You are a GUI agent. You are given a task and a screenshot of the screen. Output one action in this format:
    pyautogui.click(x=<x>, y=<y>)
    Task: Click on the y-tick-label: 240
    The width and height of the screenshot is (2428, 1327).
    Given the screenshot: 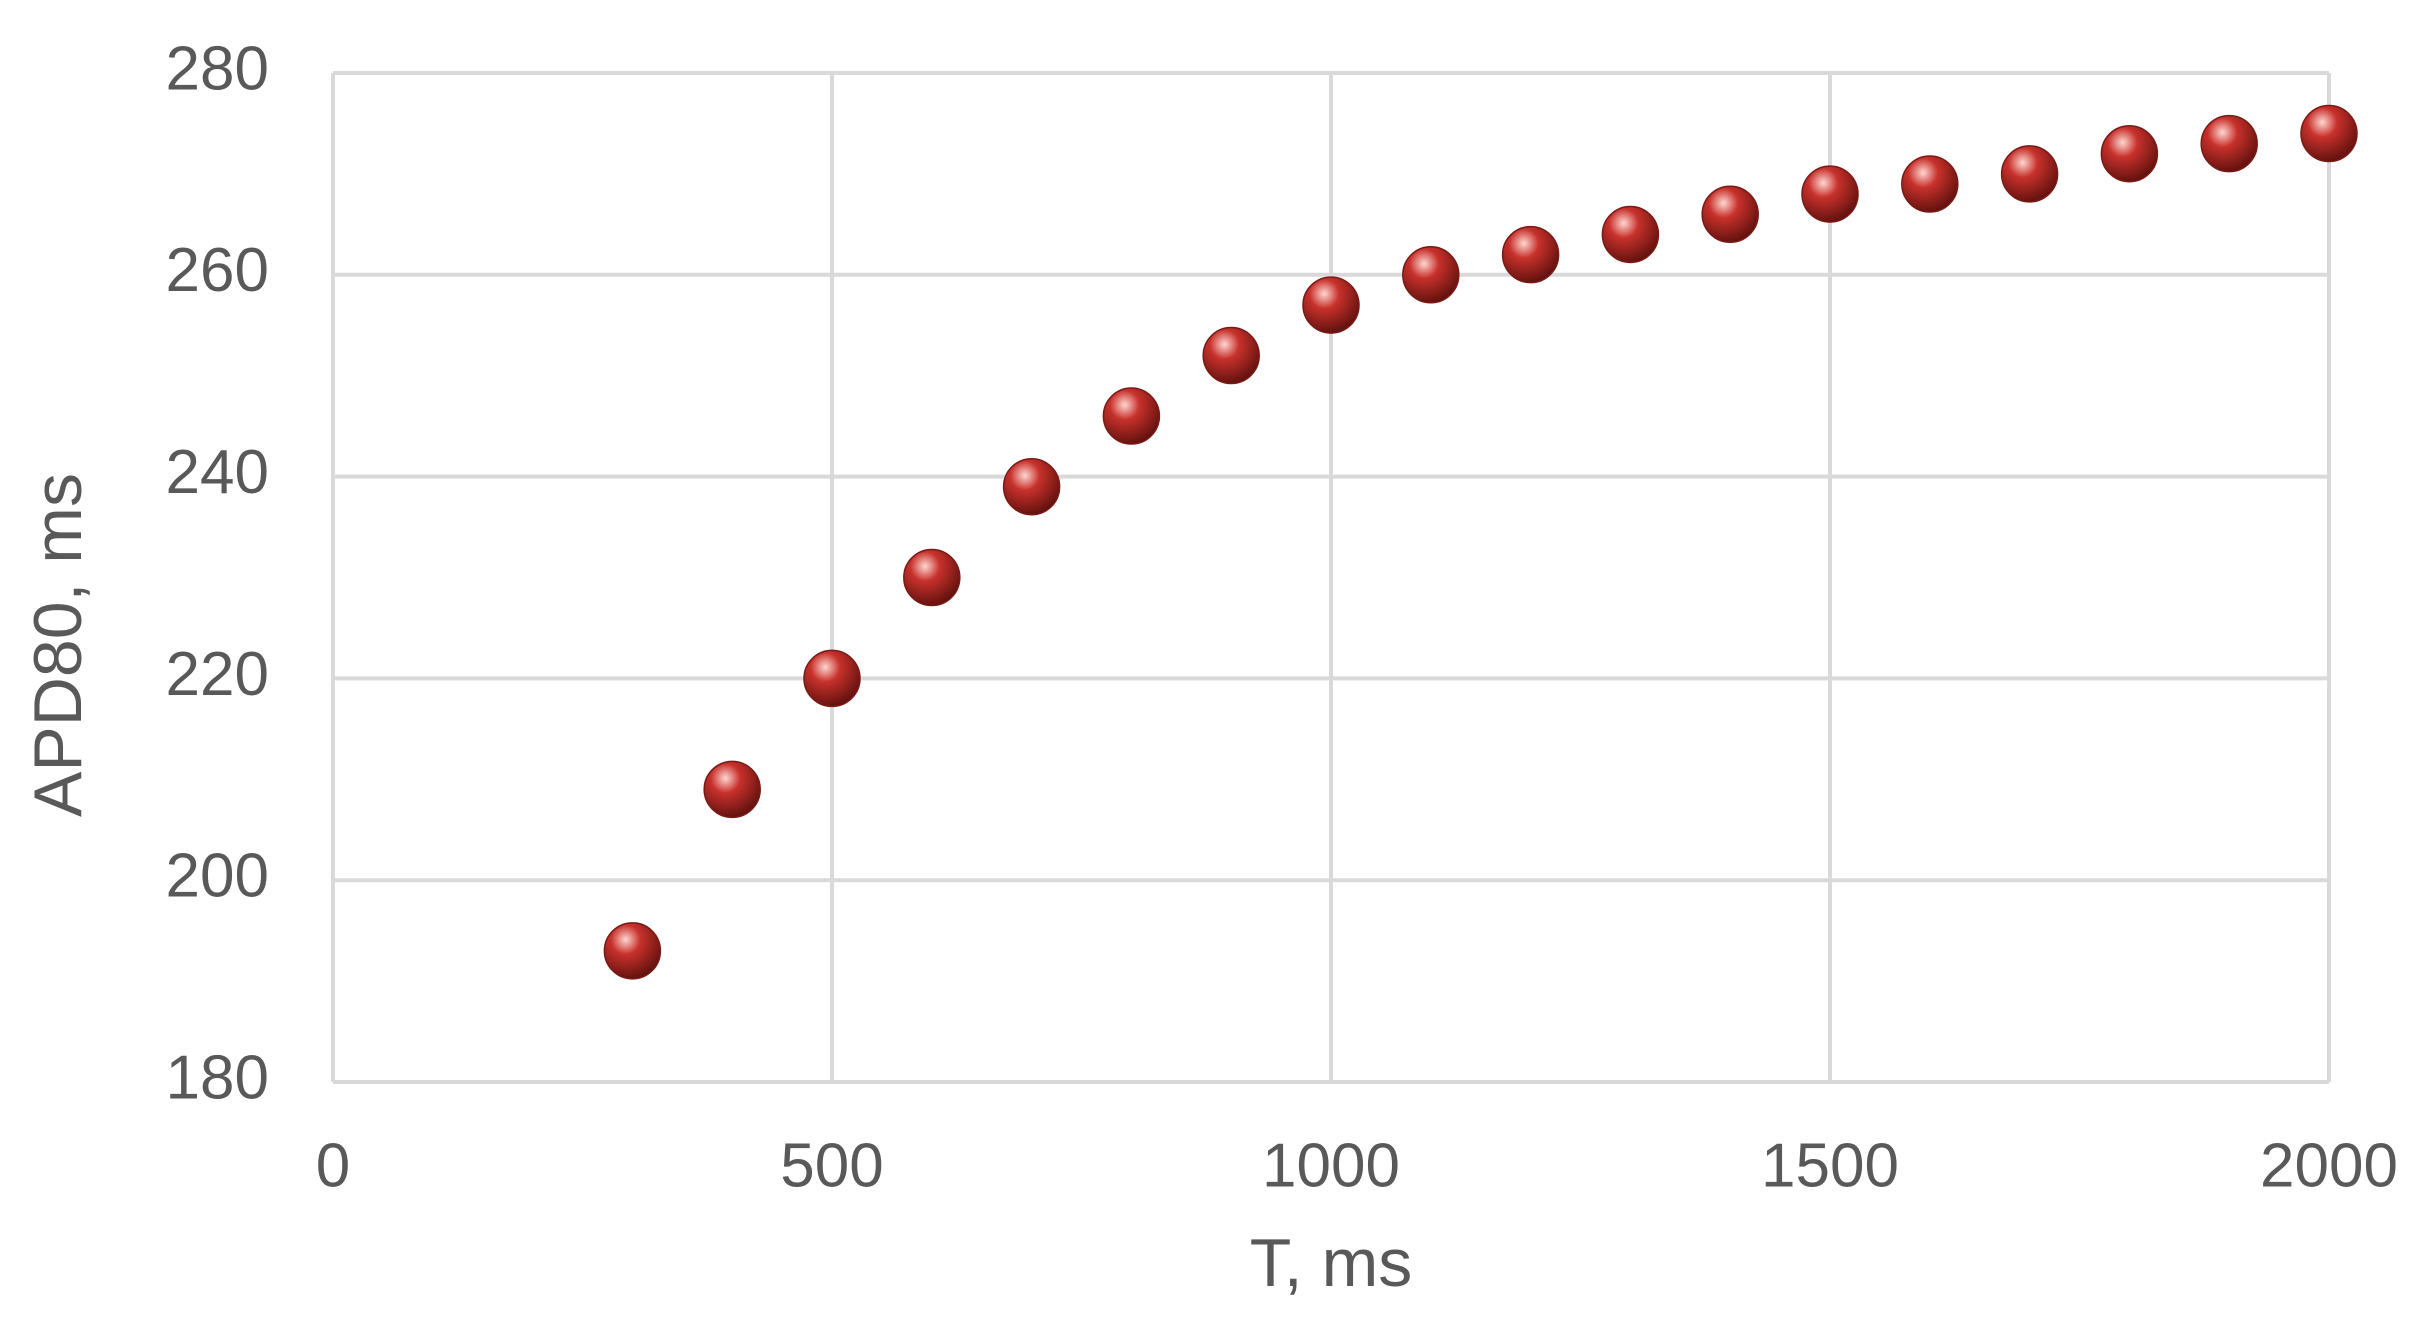 What is the action you would take?
    pyautogui.click(x=217, y=472)
    